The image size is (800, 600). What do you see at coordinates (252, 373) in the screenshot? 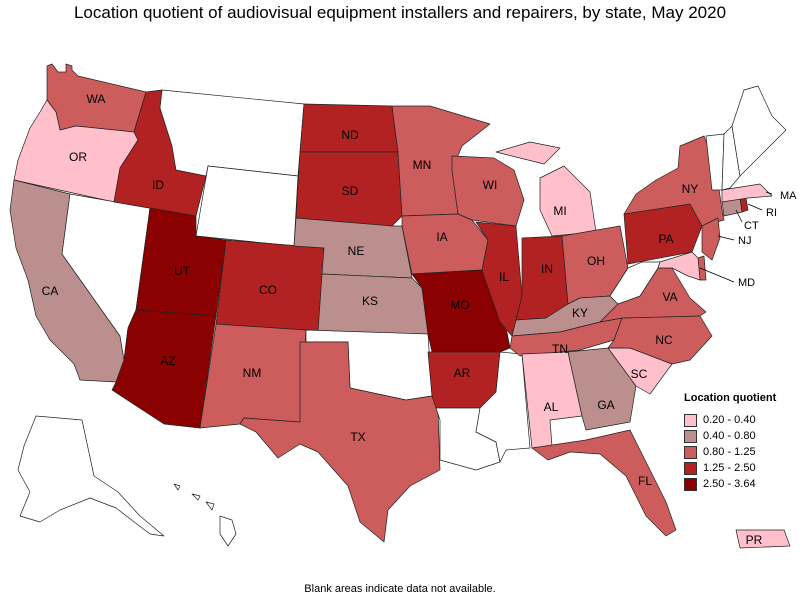
I see `state-label-nm: NM` at bounding box center [252, 373].